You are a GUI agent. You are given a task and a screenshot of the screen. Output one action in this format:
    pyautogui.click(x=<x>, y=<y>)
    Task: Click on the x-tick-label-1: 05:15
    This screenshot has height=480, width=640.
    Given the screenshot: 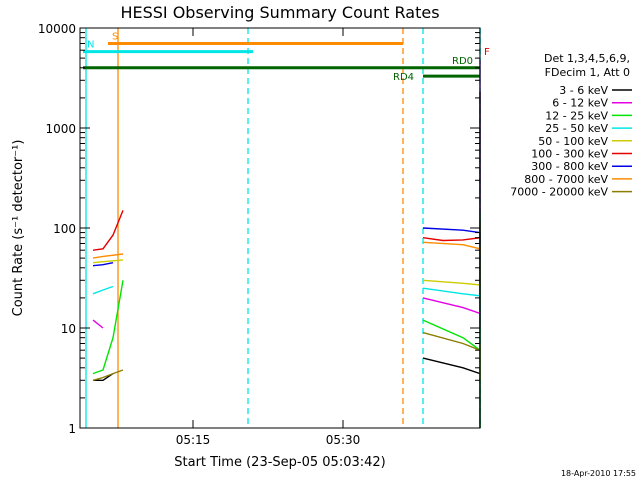 What is the action you would take?
    pyautogui.click(x=193, y=440)
    